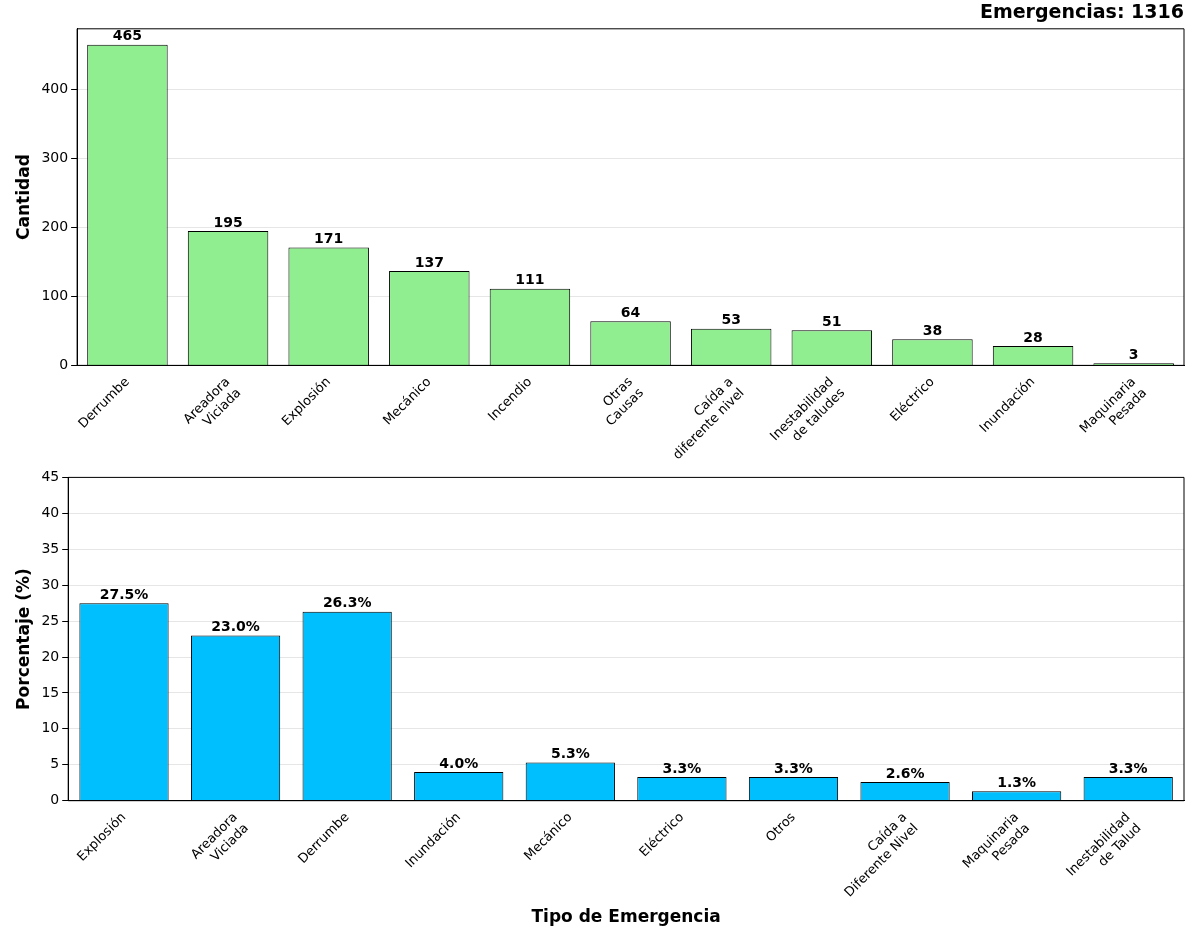 Image resolution: width=1186 pixels, height=933 pixels. Describe the element at coordinates (832, 320) in the screenshot. I see `data-label: 51` at that location.